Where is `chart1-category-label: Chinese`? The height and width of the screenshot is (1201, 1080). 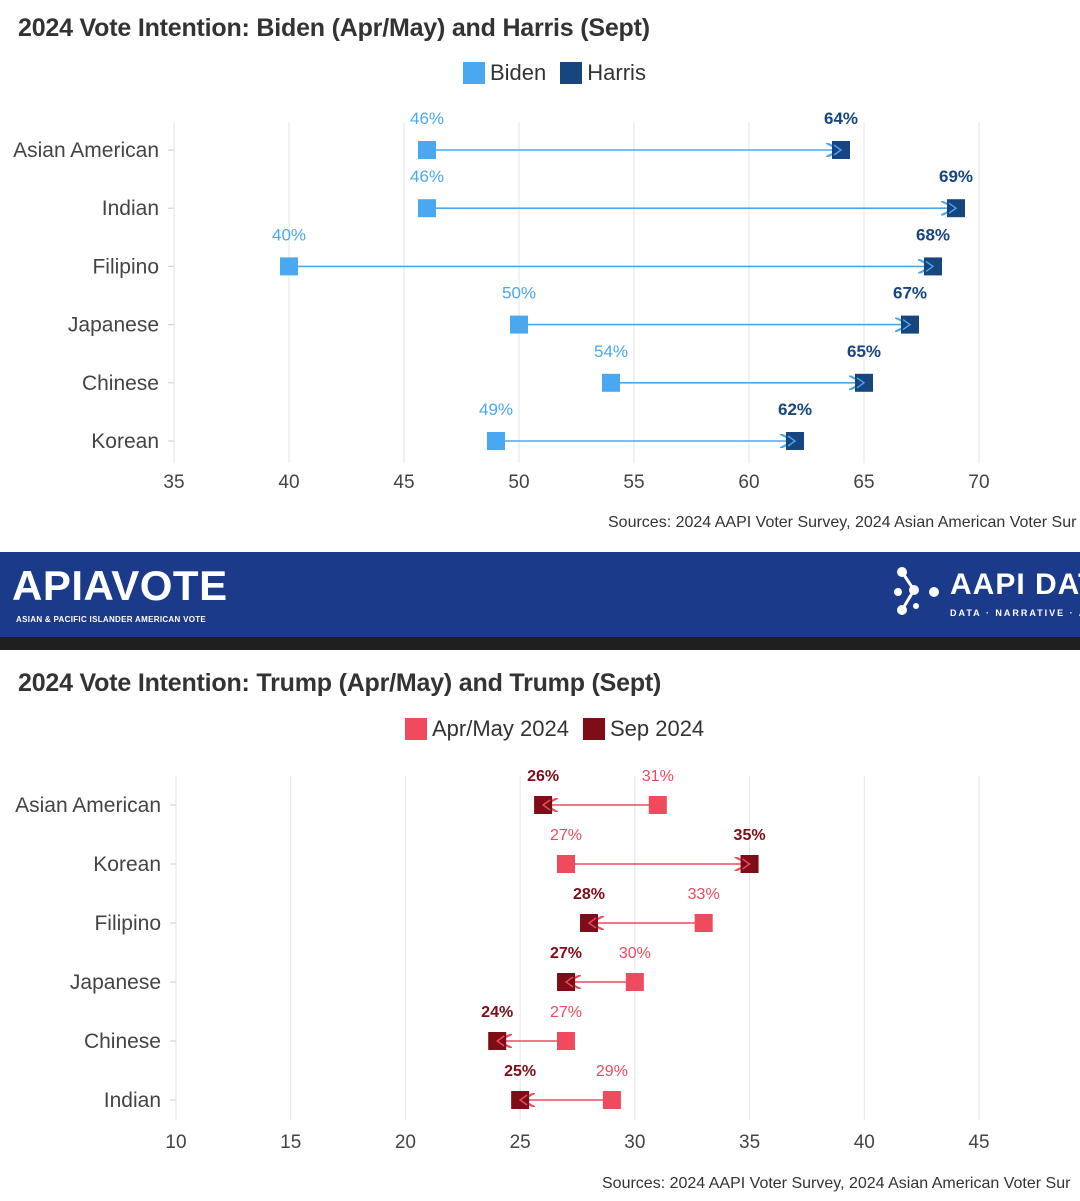 chart1-category-label: Chinese is located at coordinates (120, 383).